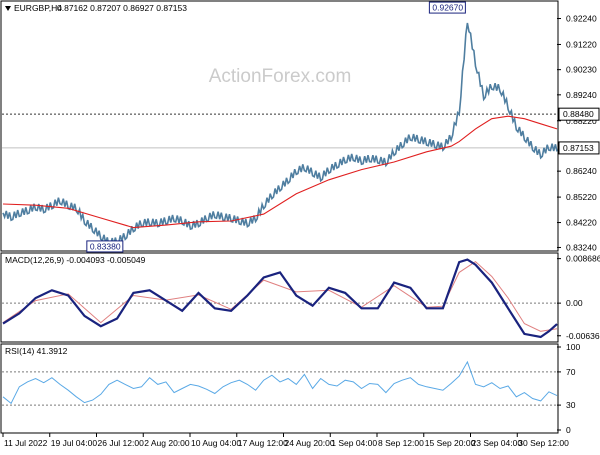 The width and height of the screenshot is (600, 455). I want to click on price-y-tick-label: 0.90230, so click(581, 70).